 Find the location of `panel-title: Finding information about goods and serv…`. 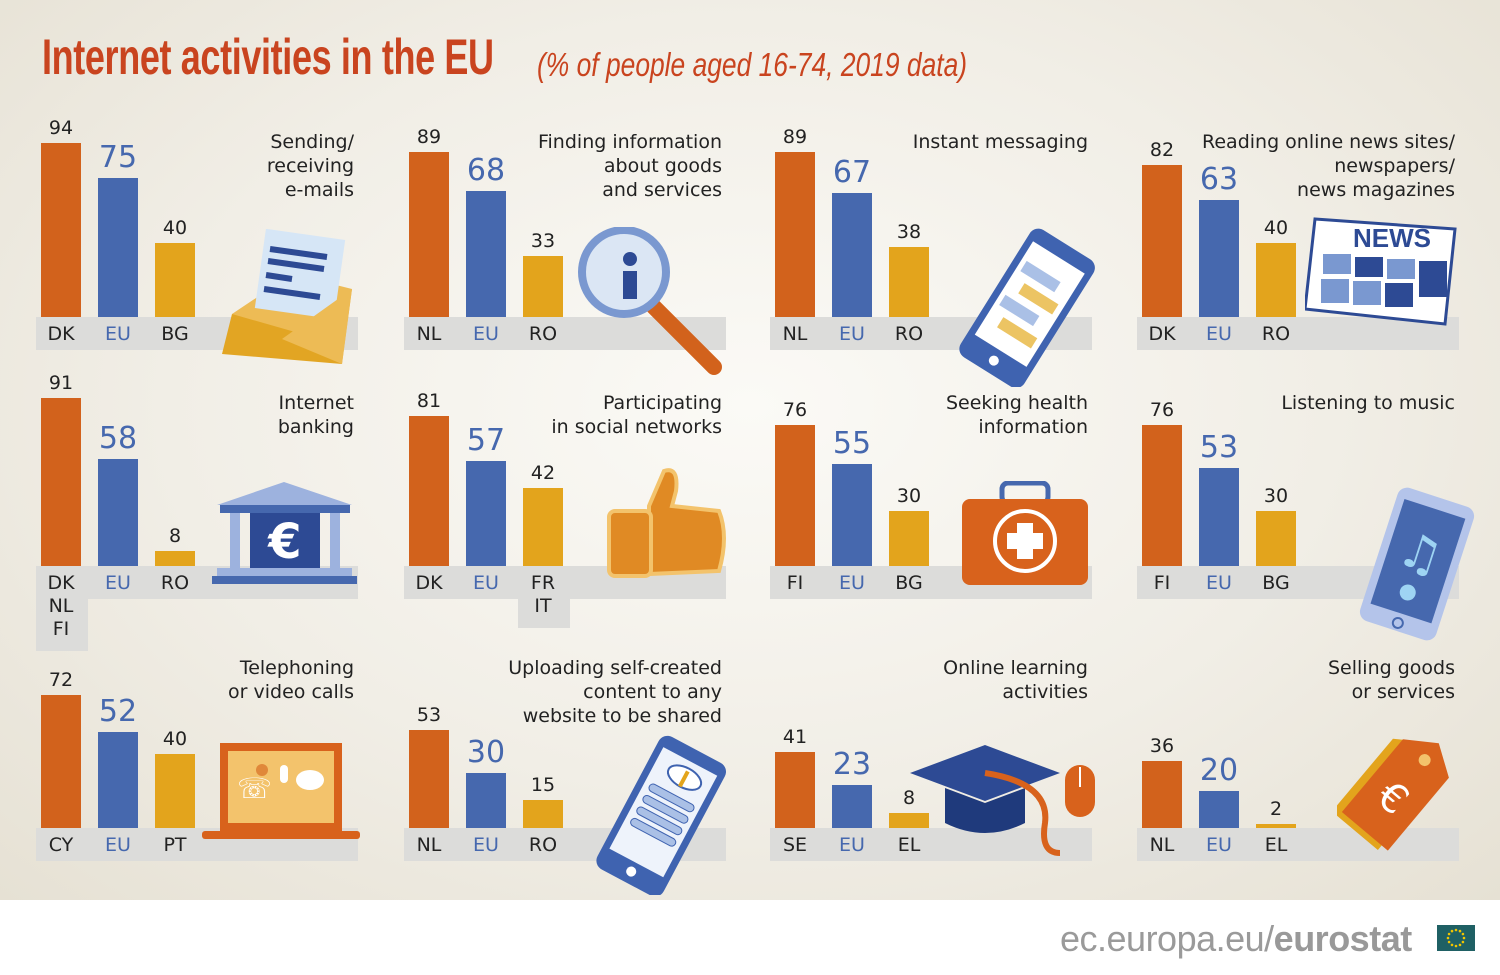

panel-title: Finding information about goods and serv… is located at coordinates (629, 166).